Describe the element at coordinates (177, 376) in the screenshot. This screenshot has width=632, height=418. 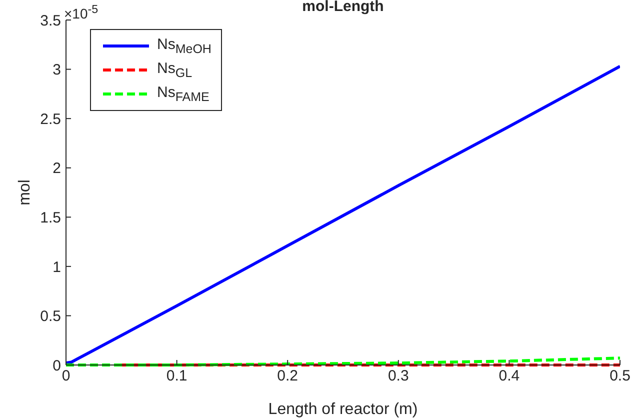
I see `x-tick-label: 0.1` at that location.